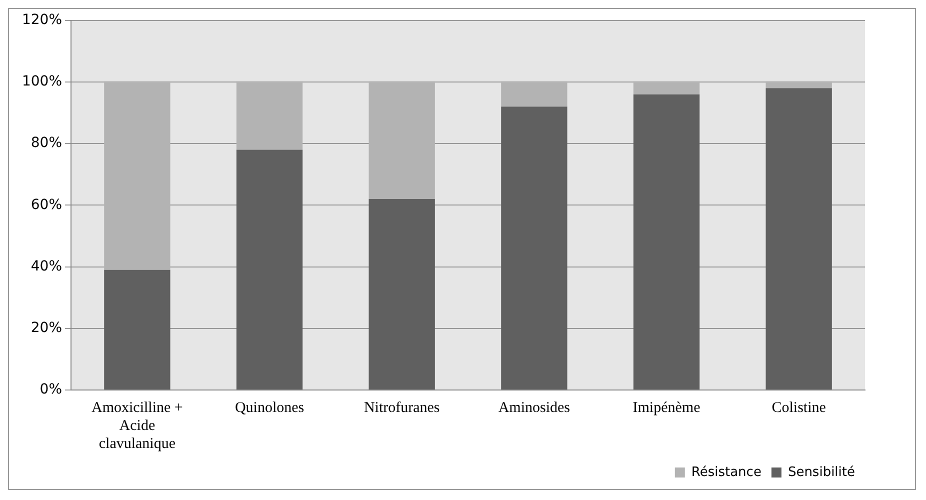 The height and width of the screenshot is (500, 926). Describe the element at coordinates (51, 390) in the screenshot. I see `y-tick-label: 0%` at that location.